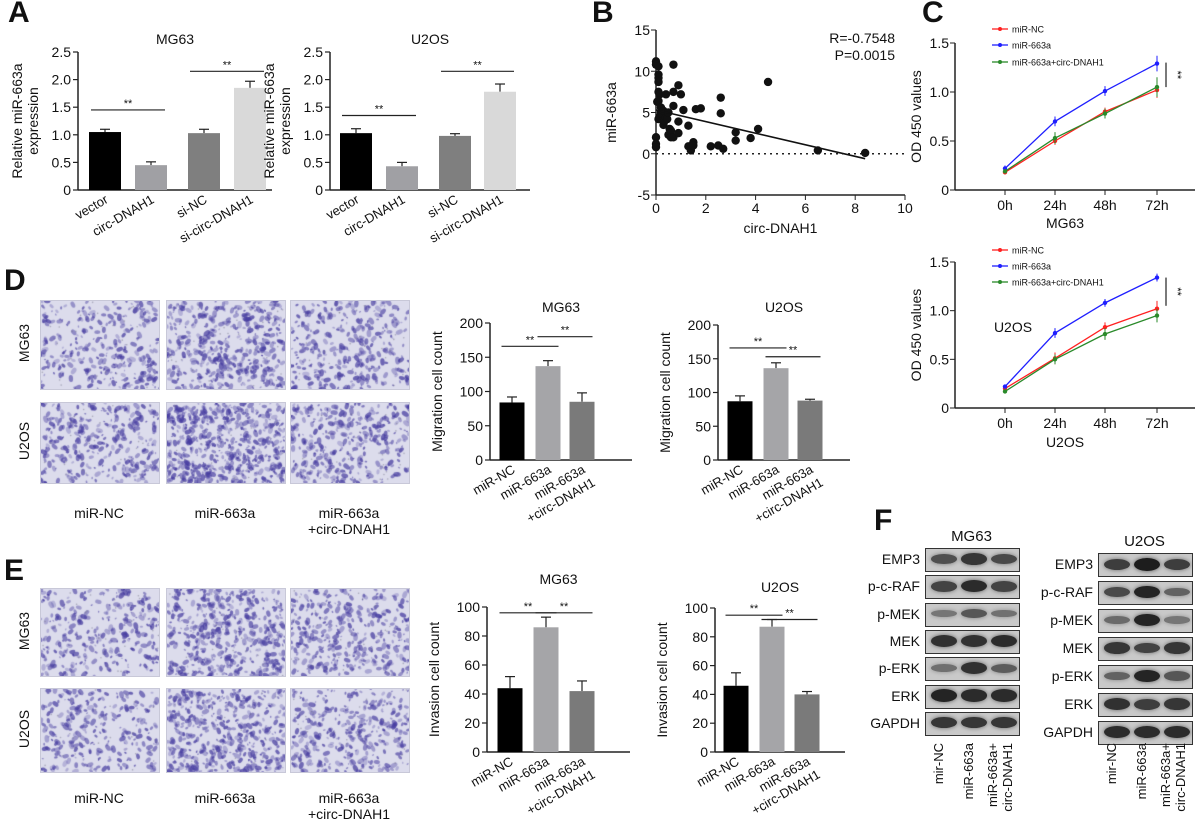 The height and width of the screenshot is (832, 1200). I want to click on y-tick-label: 10, so click(642, 71).